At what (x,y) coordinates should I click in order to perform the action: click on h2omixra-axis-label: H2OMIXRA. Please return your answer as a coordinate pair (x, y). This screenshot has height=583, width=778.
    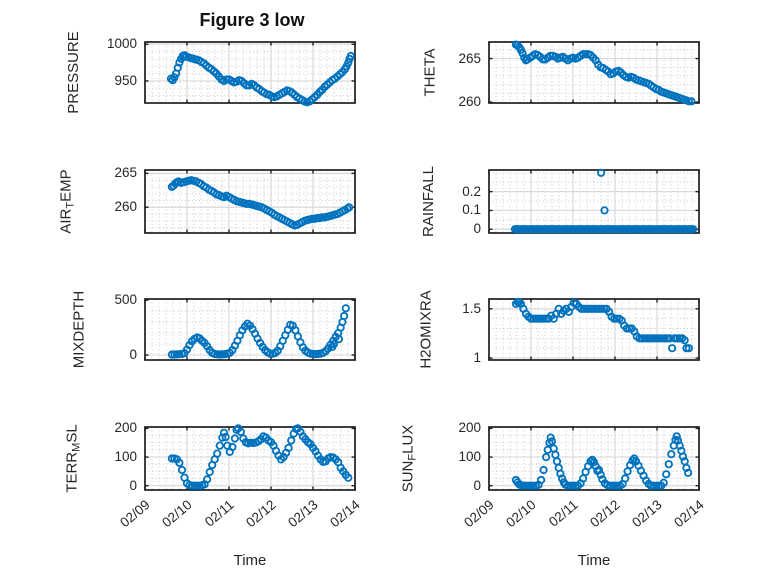
    Looking at the image, I should click on (426, 329).